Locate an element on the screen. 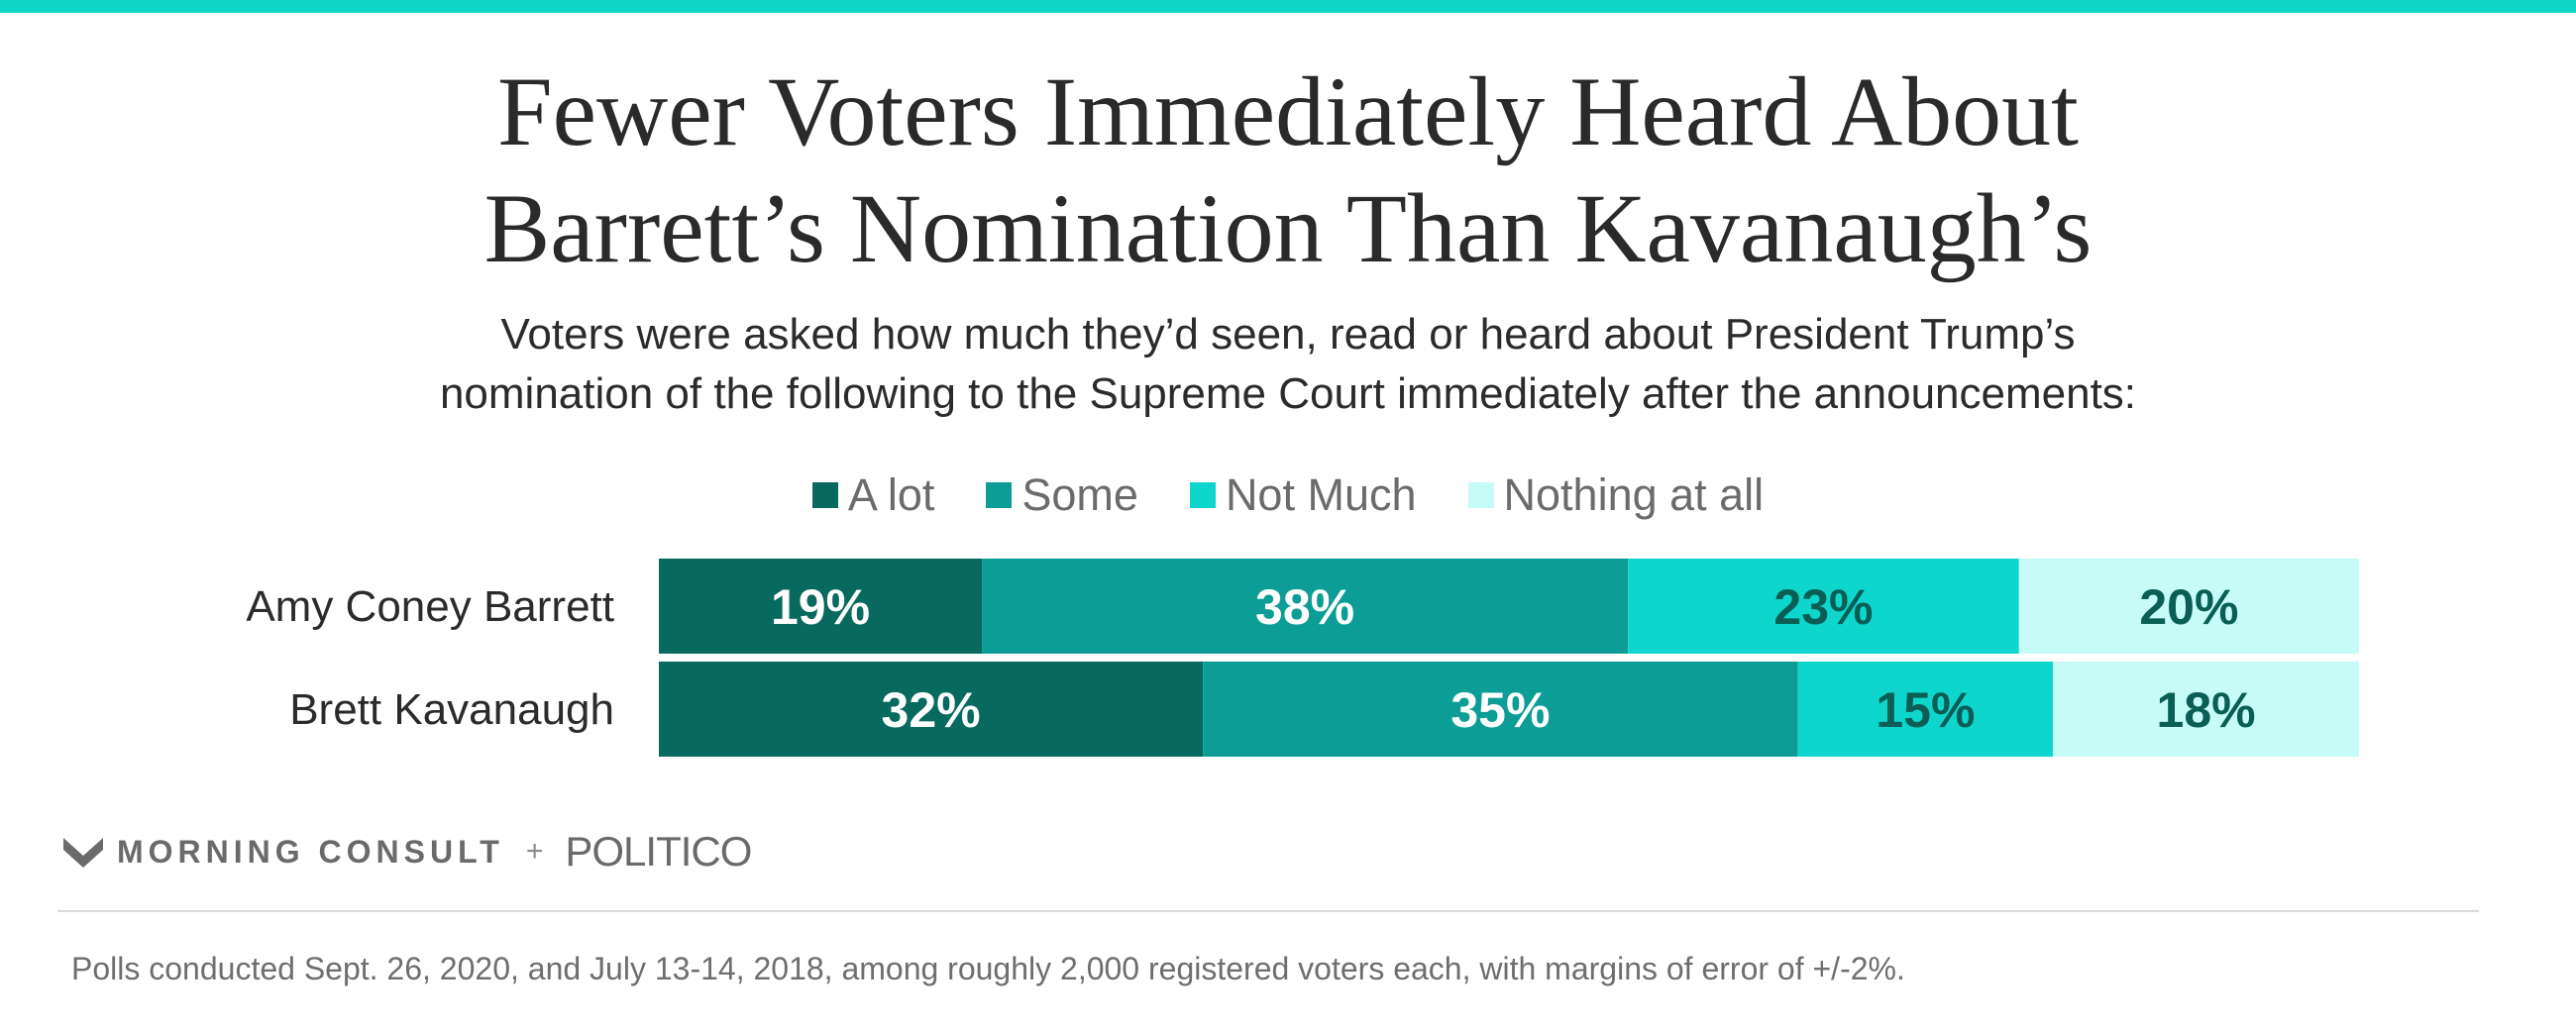 This screenshot has height=1030, width=2576. legend-label-not-much: Not Much is located at coordinates (1321, 494).